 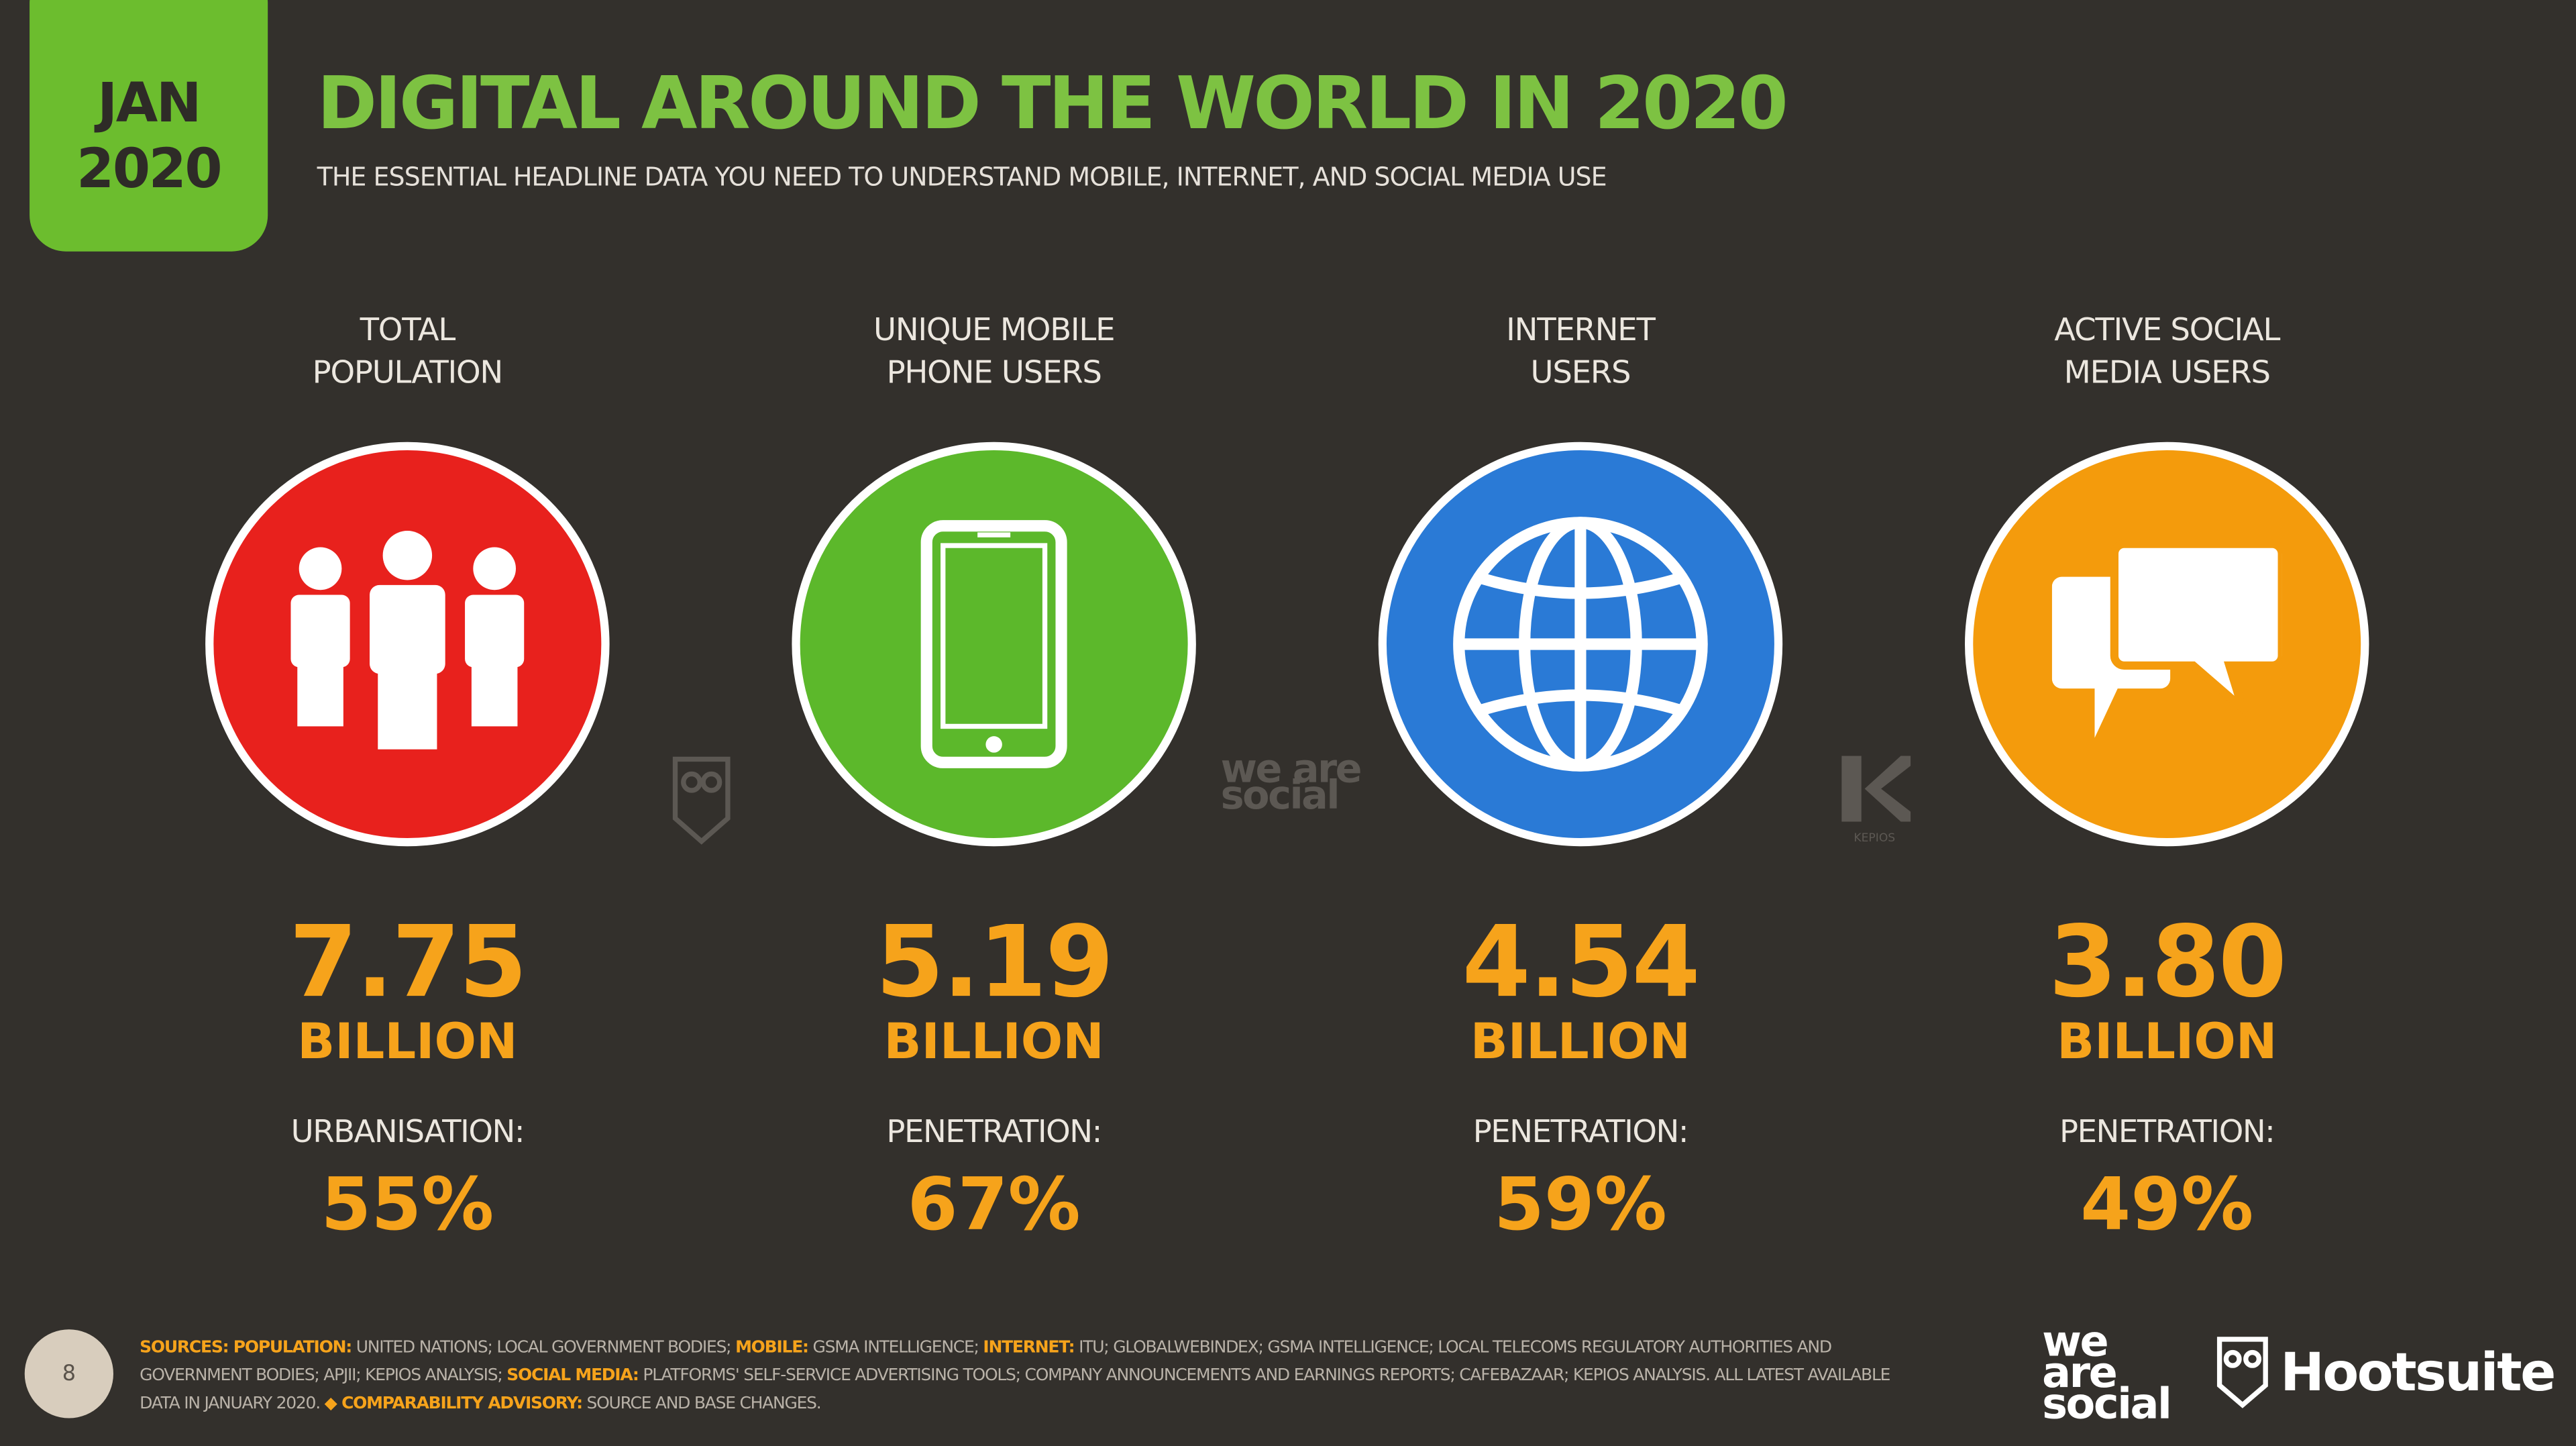 I want to click on date-month: JAN, so click(x=149, y=103).